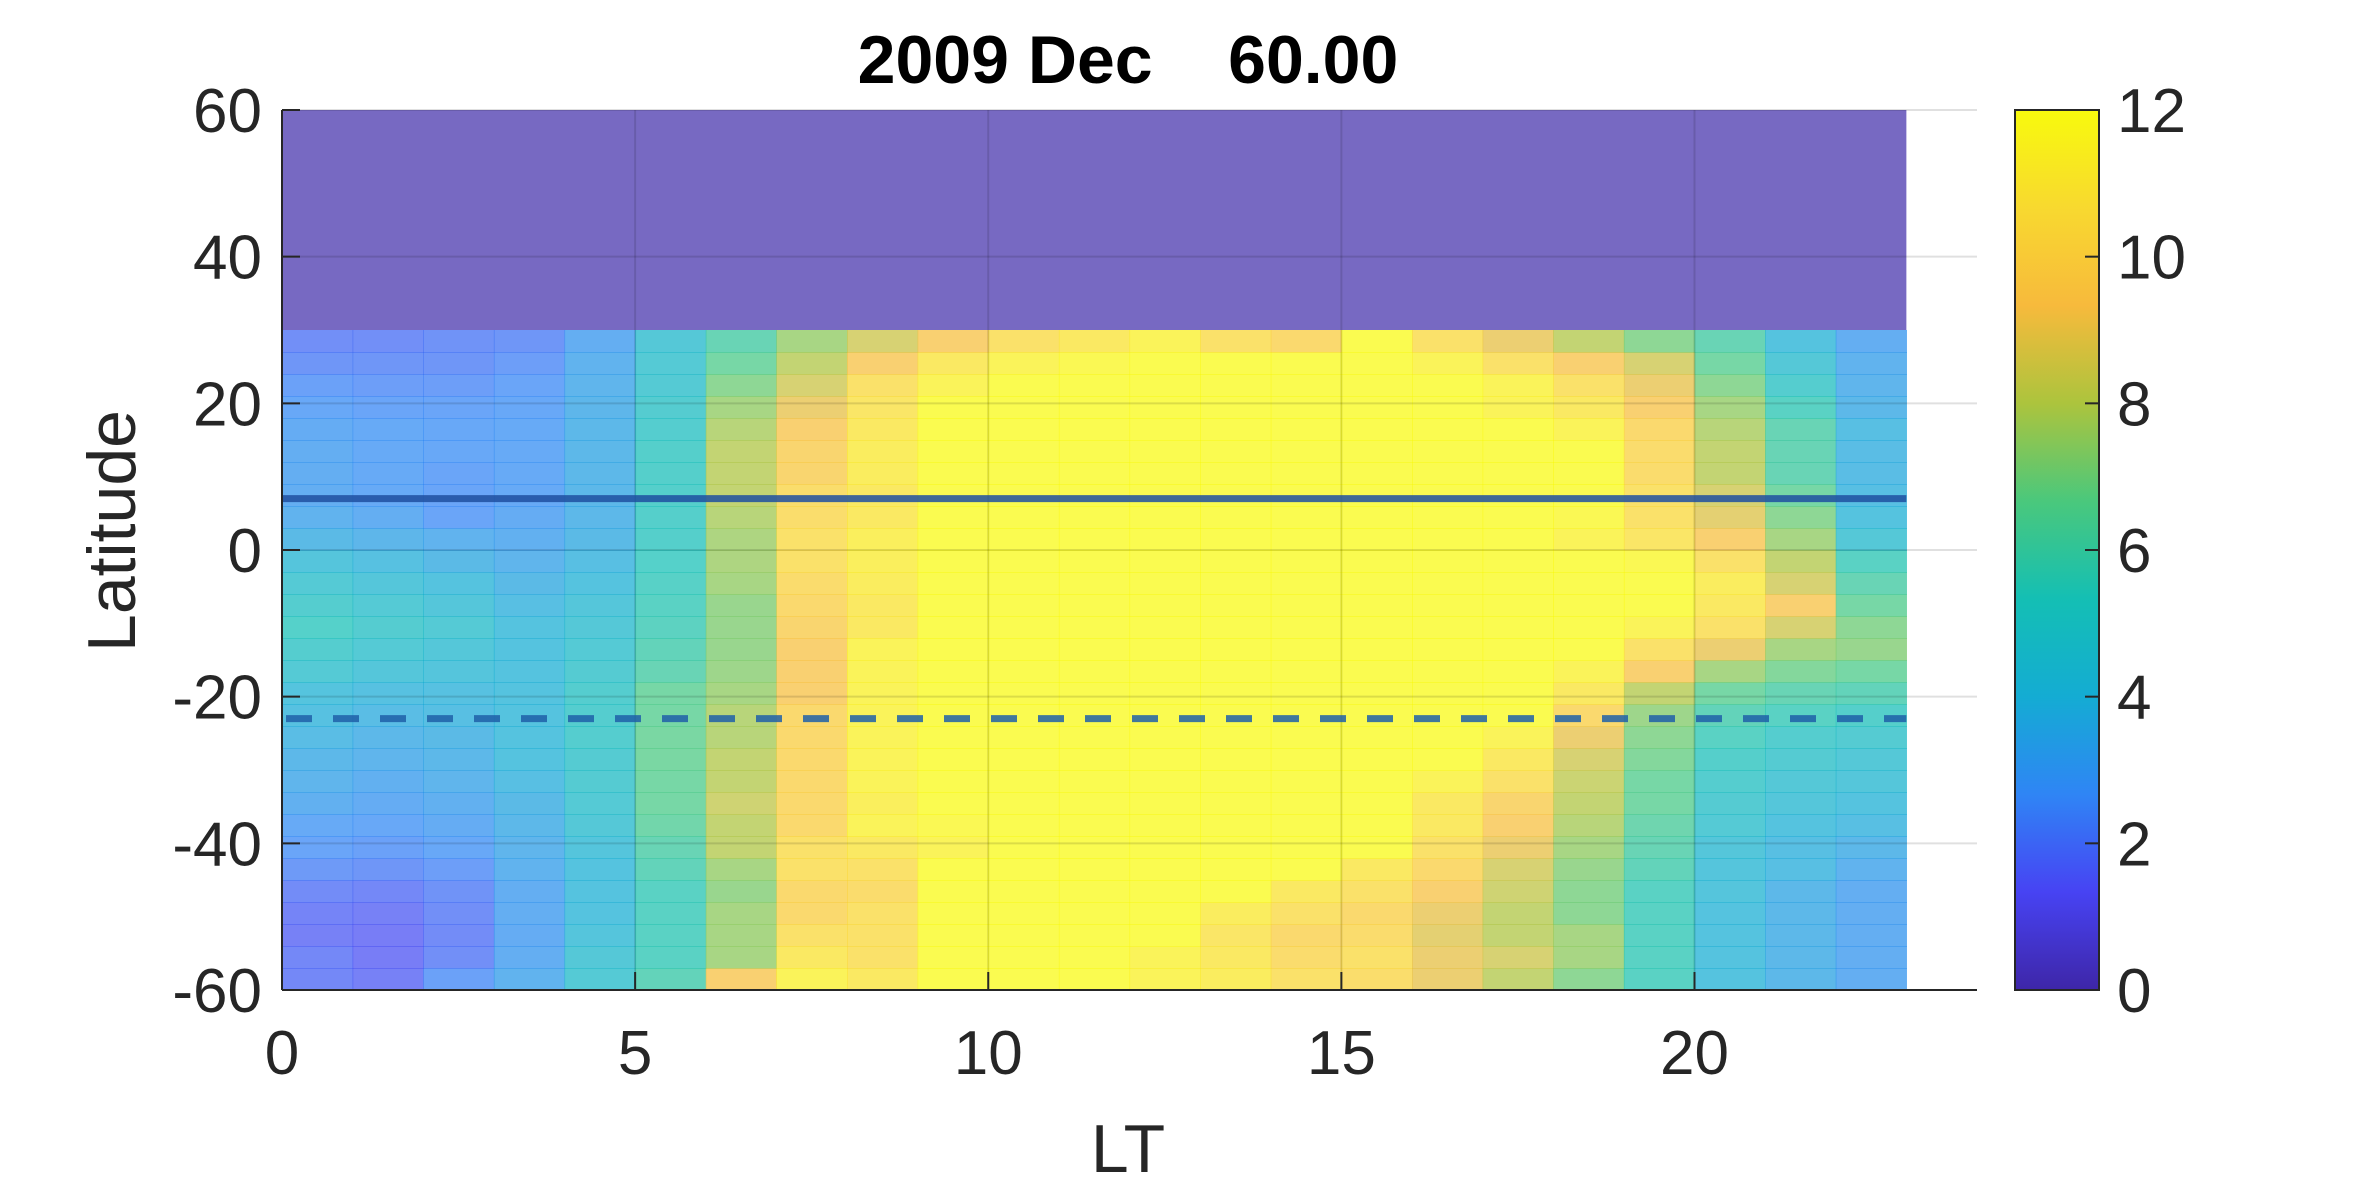 The image size is (2362, 1181). What do you see at coordinates (1094, 220) in the screenshot?
I see `masked-region` at bounding box center [1094, 220].